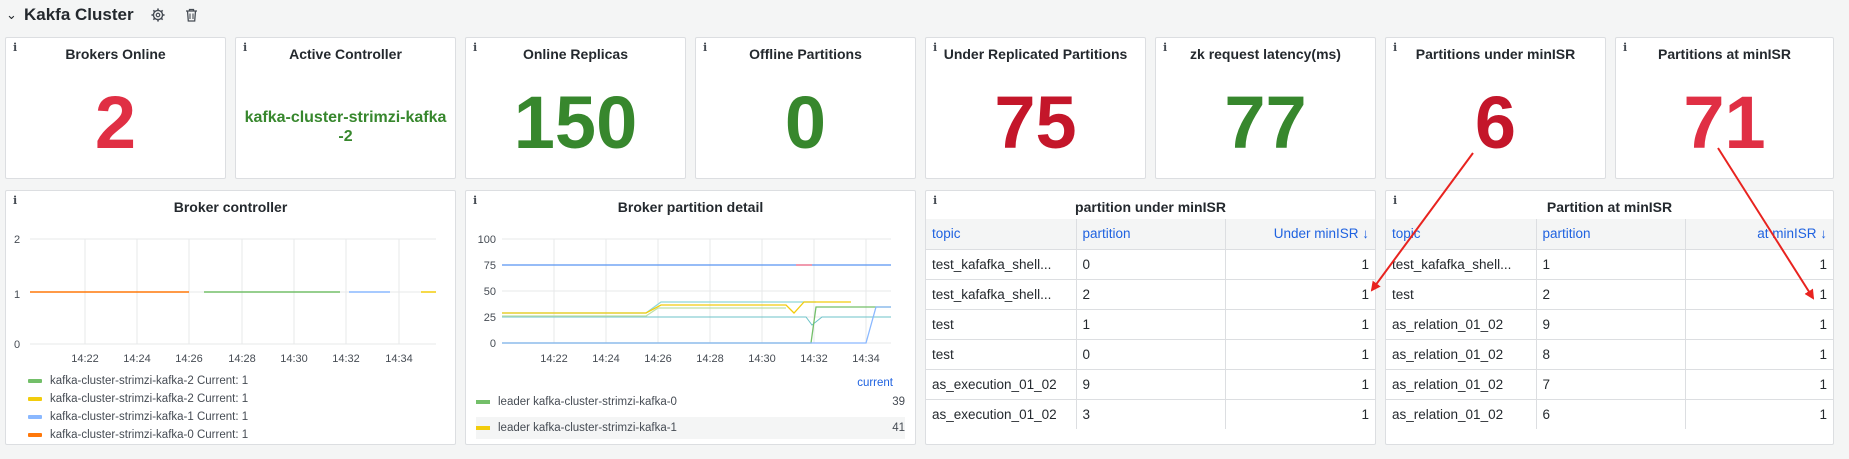 The height and width of the screenshot is (459, 1849). Describe the element at coordinates (1724, 108) in the screenshot. I see `stat-panel-at-minisr: i Partitions at minISR 71` at that location.